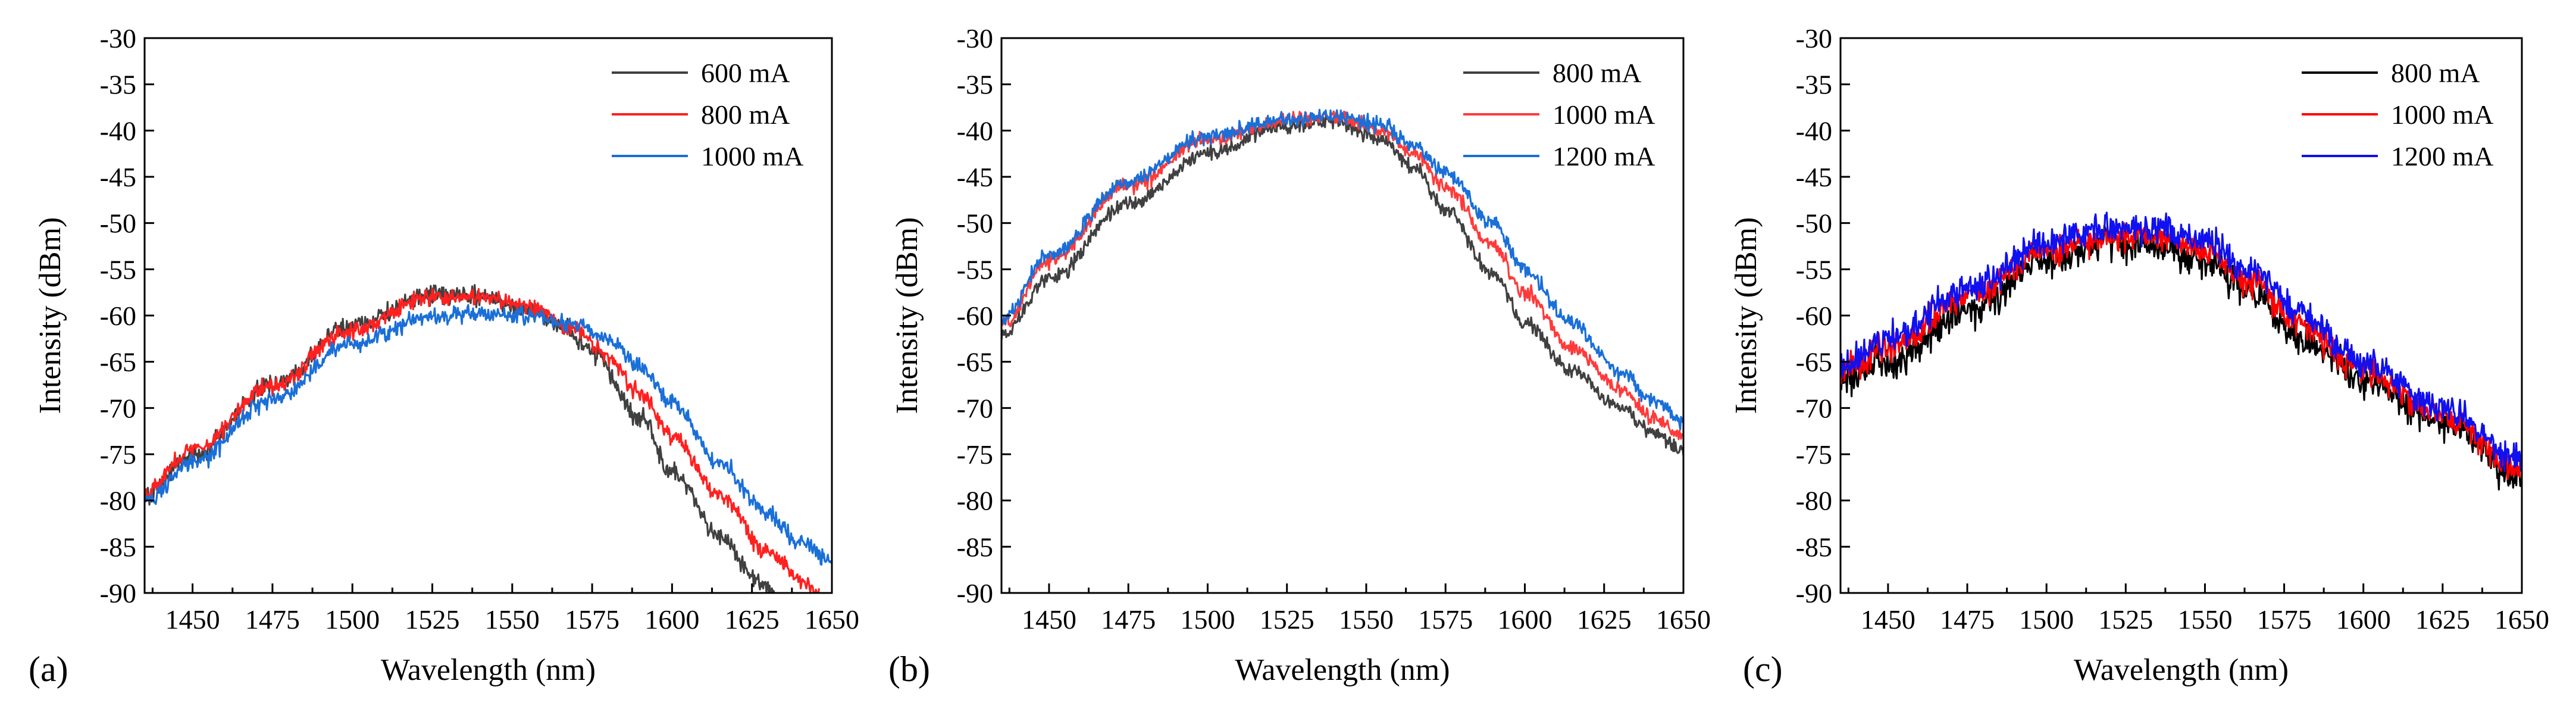 This screenshot has height=715, width=2576. What do you see at coordinates (909, 669) in the screenshot?
I see `panel-label: (b)` at bounding box center [909, 669].